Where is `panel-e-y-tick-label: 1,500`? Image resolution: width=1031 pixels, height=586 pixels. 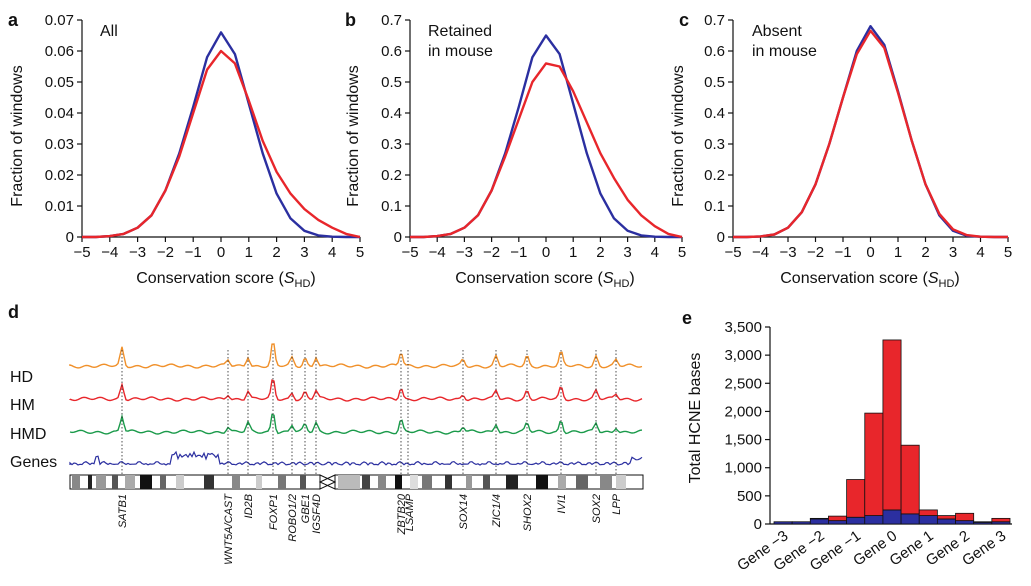
panel-e-y-tick-label: 1,500 is located at coordinates (743, 440).